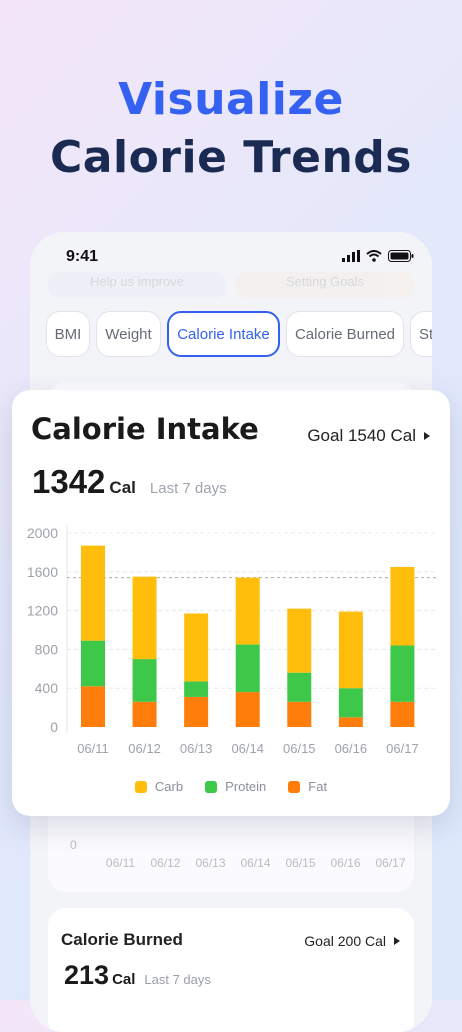 The image size is (462, 1032). What do you see at coordinates (390, 863) in the screenshot?
I see `background-x-tick: 06/17` at bounding box center [390, 863].